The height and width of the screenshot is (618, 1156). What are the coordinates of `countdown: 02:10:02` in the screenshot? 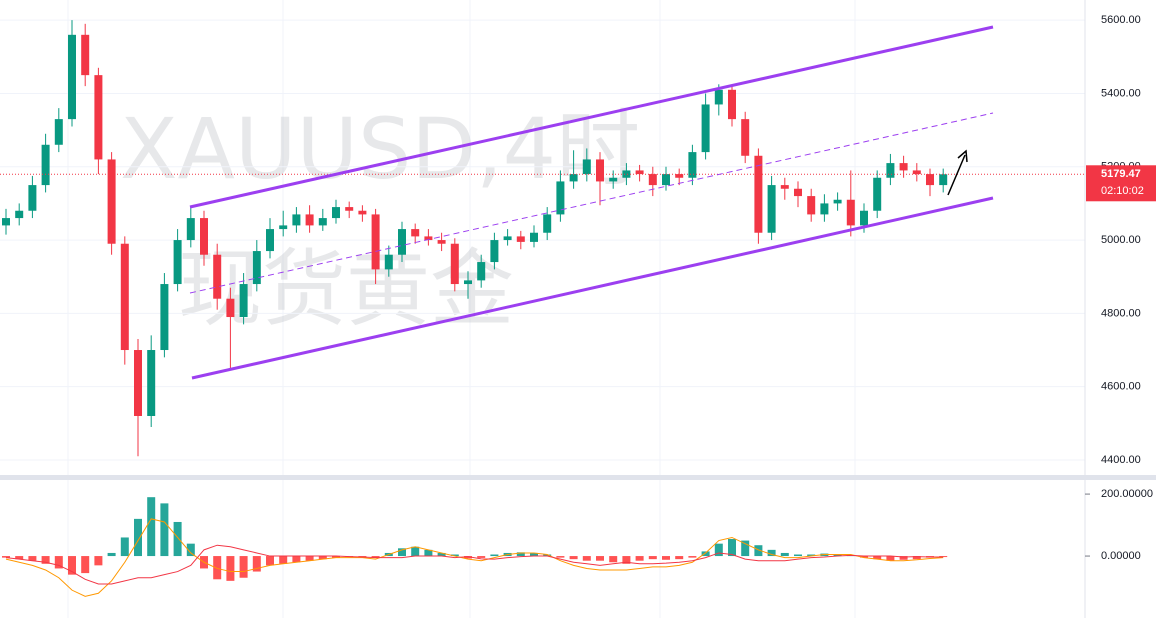 It's located at (1122, 191).